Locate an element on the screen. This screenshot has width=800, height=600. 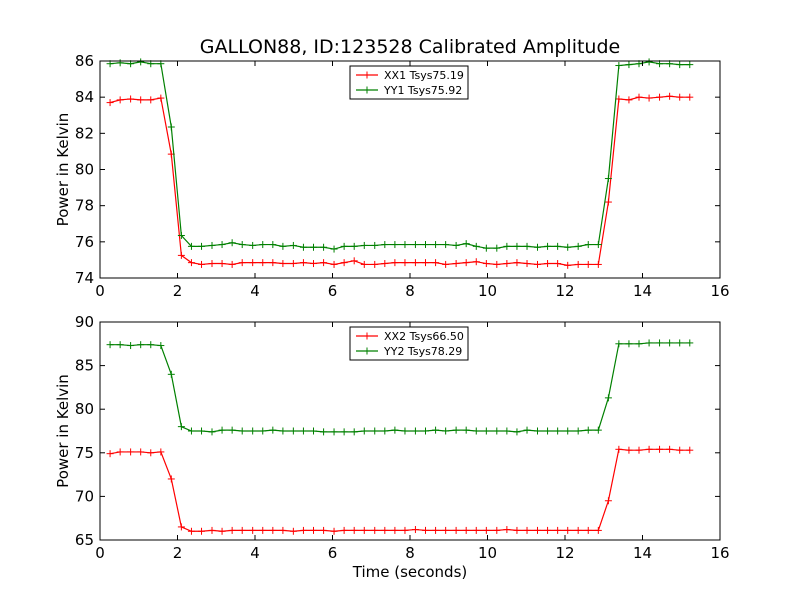
y-tick-label: 86 is located at coordinates (84, 61).